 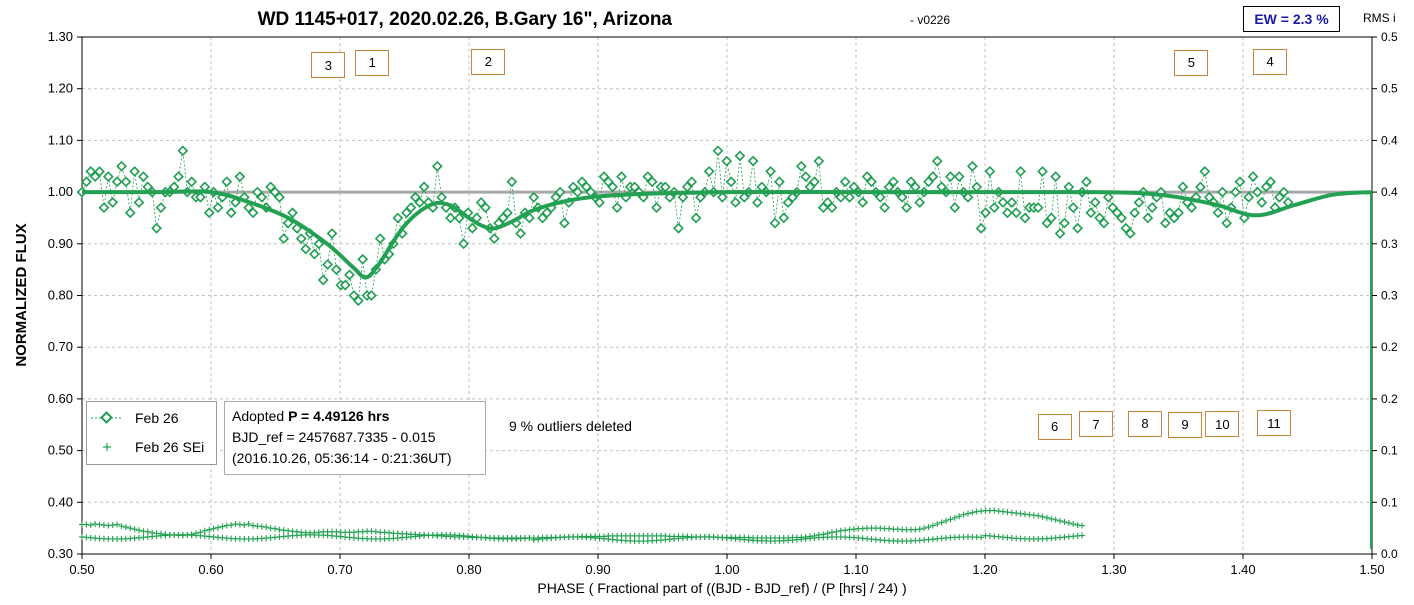 What do you see at coordinates (1379, 18) in the screenshot?
I see `y2-axis-label: RMS i` at bounding box center [1379, 18].